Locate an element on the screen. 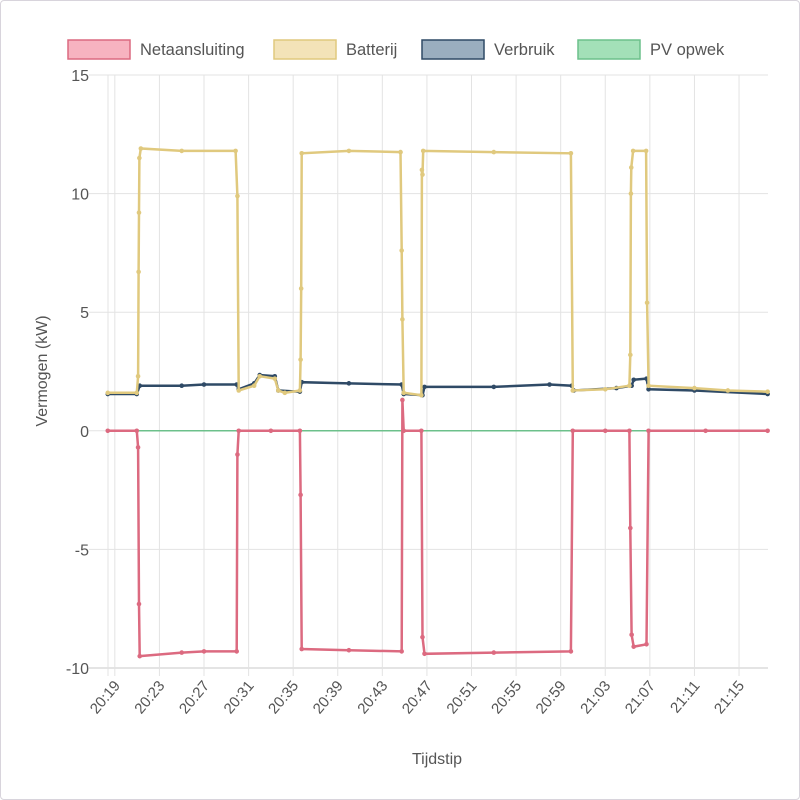 The height and width of the screenshot is (800, 800). x-tick-label: 20:19 is located at coordinates (105, 698).